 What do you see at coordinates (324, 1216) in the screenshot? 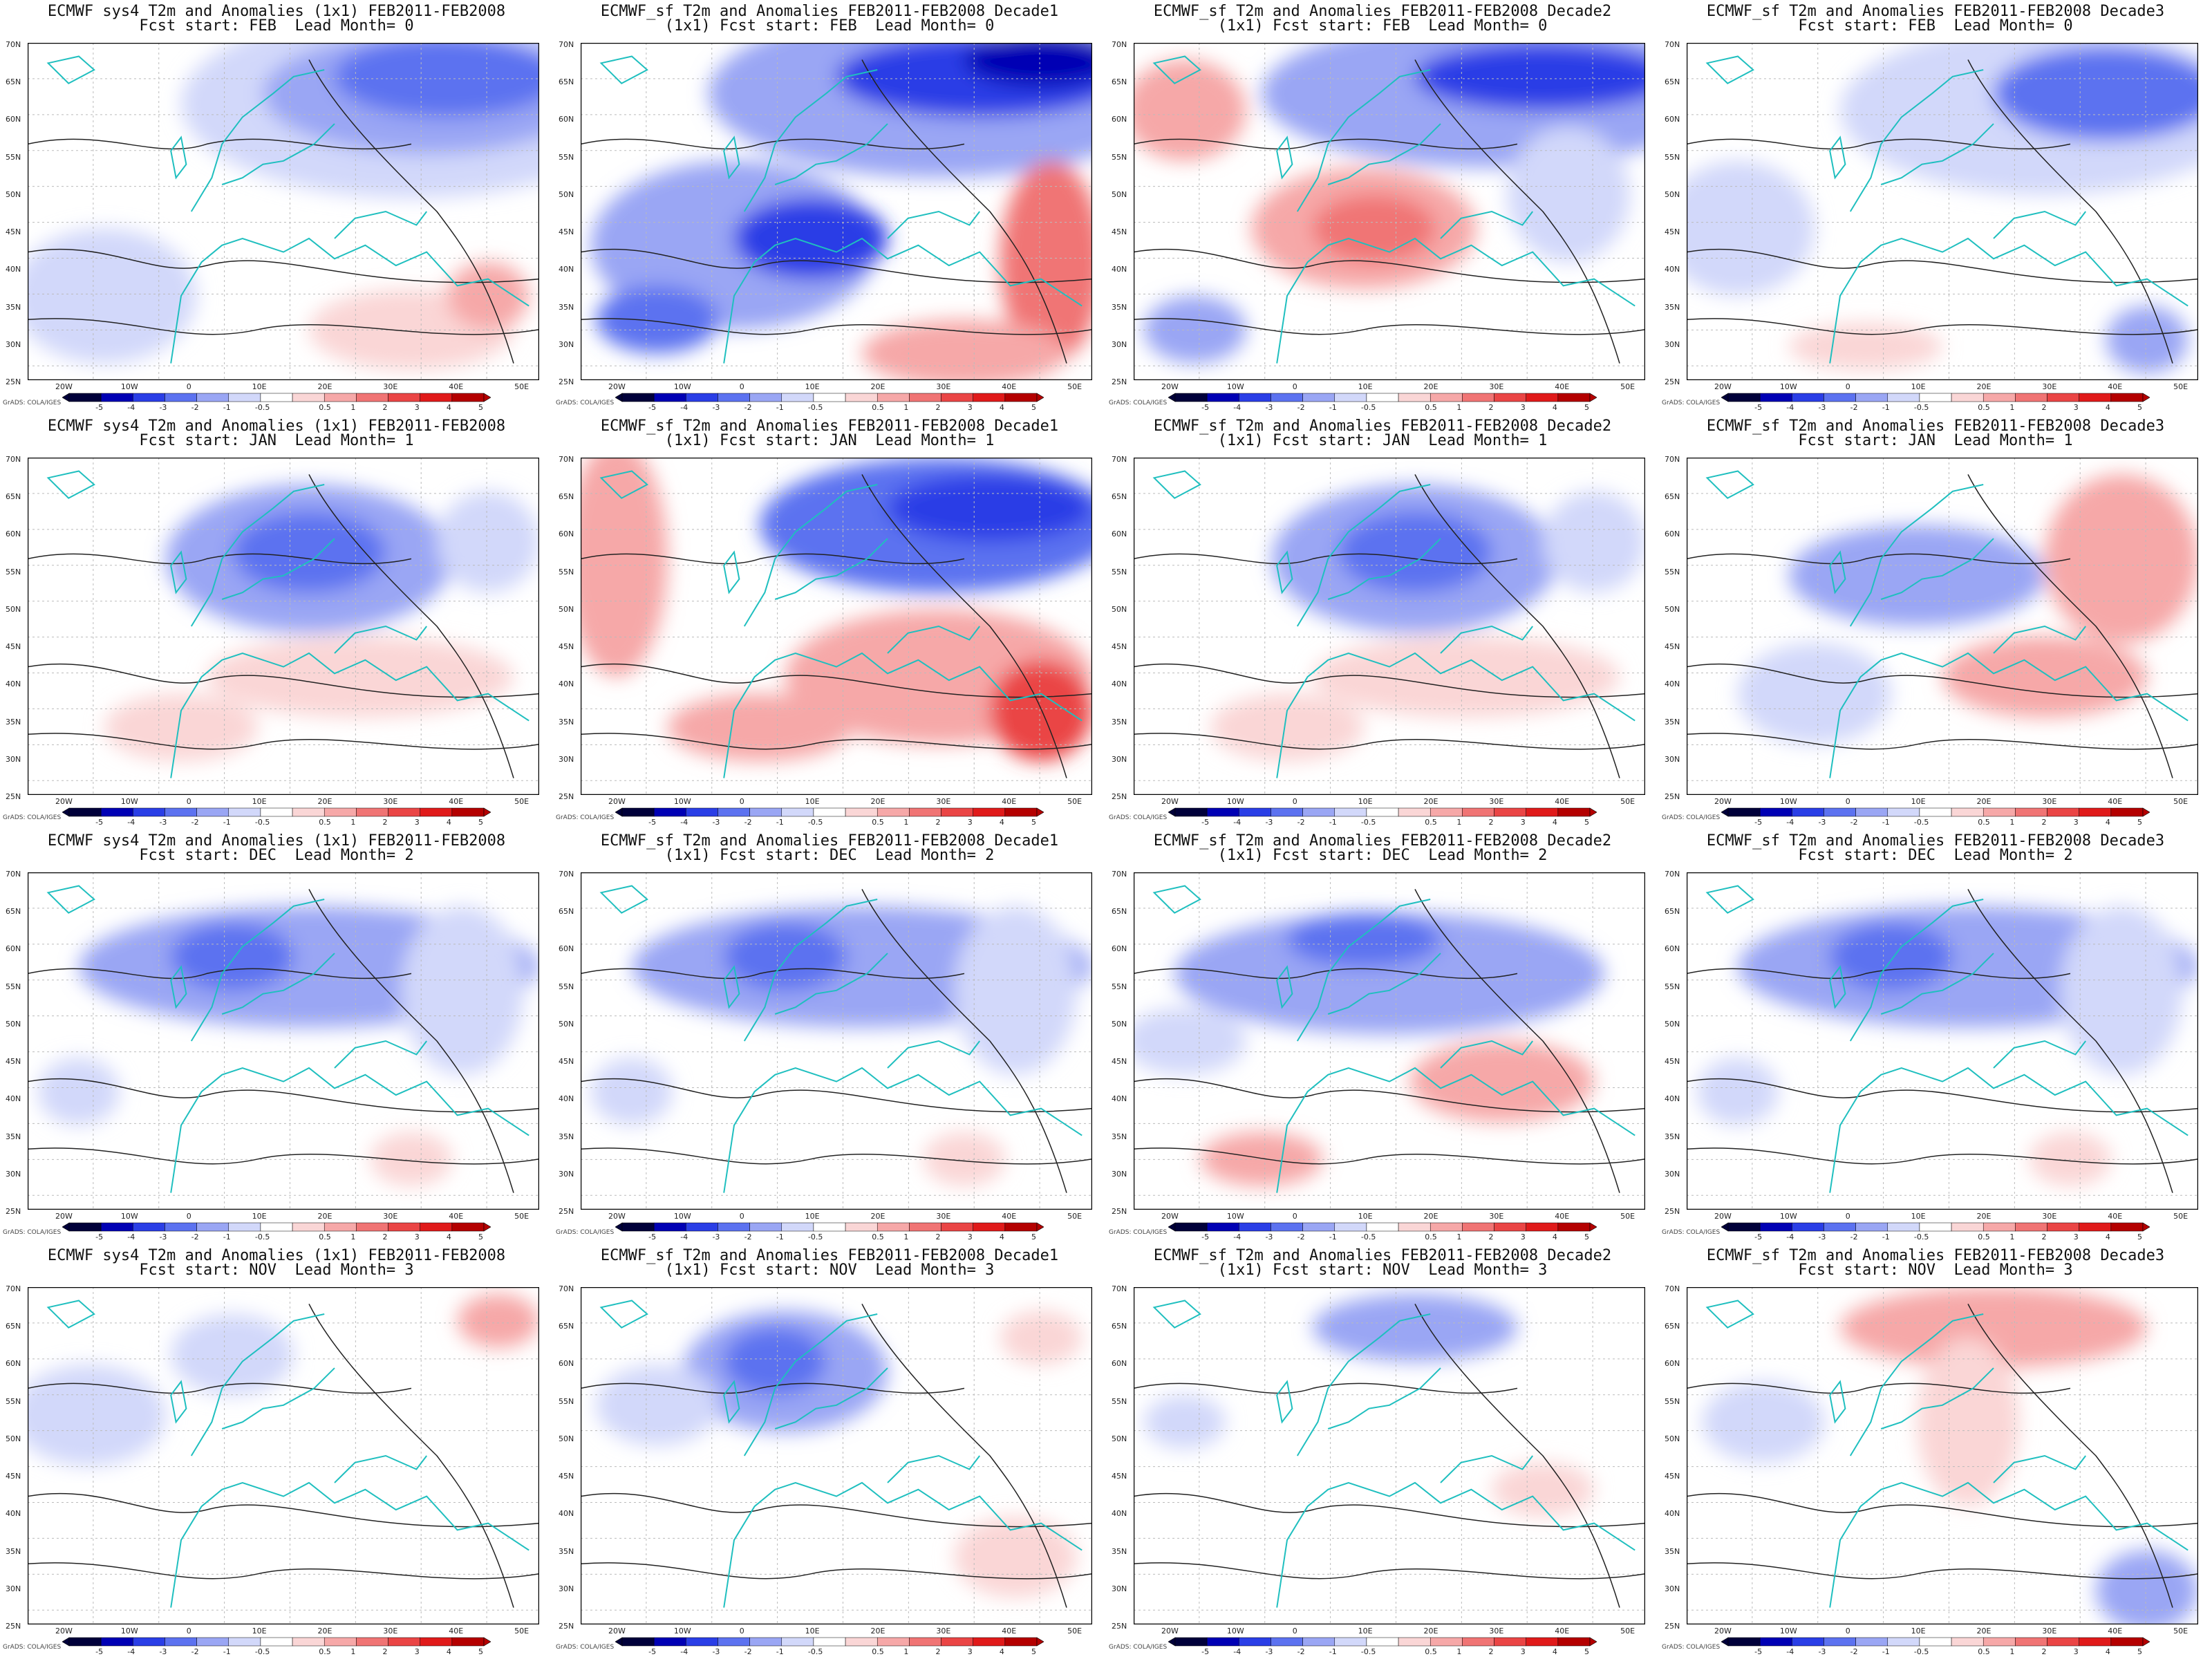
I see `longitude-label: 20E` at bounding box center [324, 1216].